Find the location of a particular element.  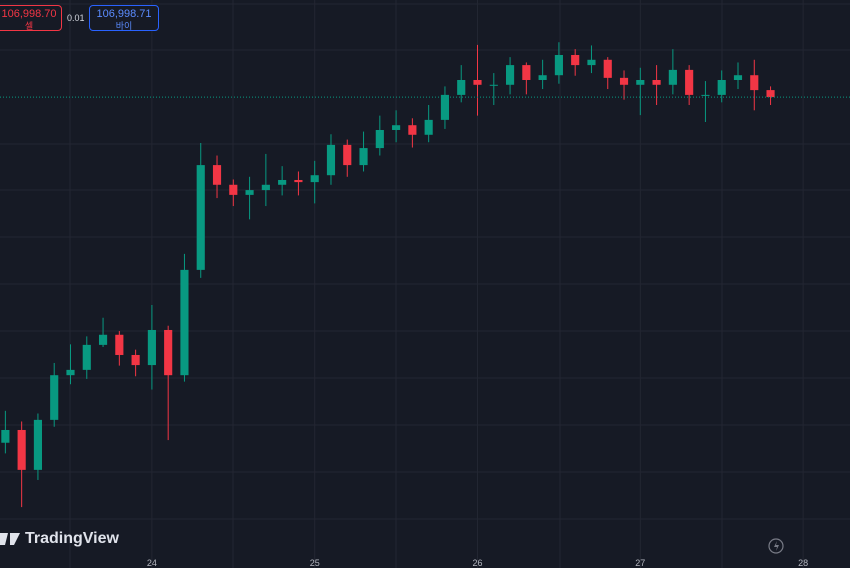

x-tick-label: 27 is located at coordinates (640, 563).